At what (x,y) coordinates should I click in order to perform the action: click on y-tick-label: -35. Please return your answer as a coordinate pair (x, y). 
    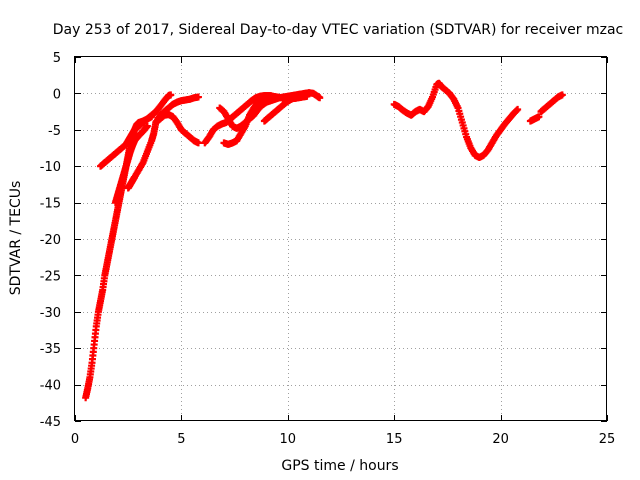
    Looking at the image, I should click on (50, 349).